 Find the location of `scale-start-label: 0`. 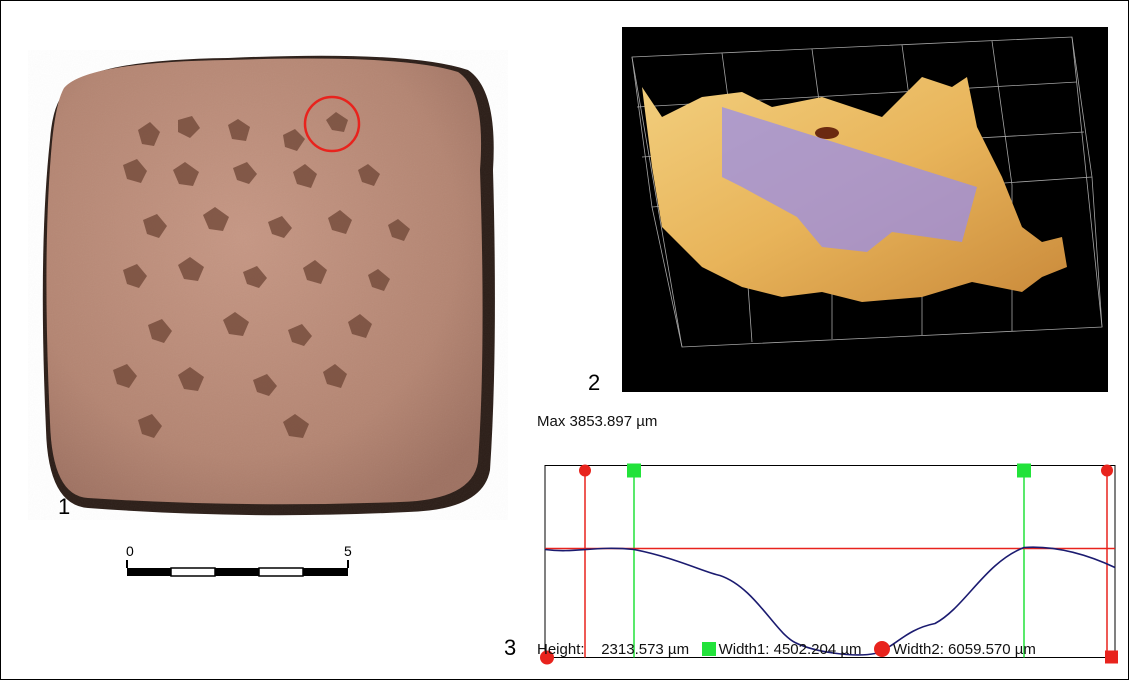

scale-start-label: 0 is located at coordinates (130, 551).